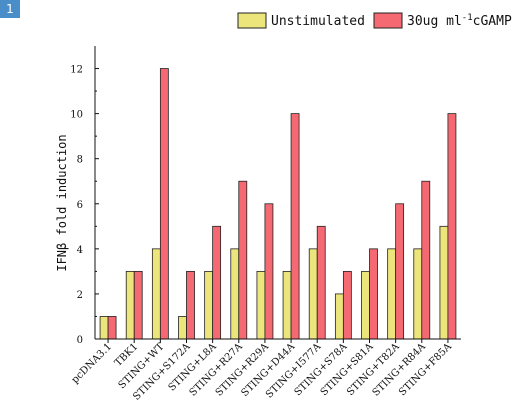 The width and height of the screenshot is (526, 404). I want to click on legend-swatch-unstimulated, so click(252, 20).